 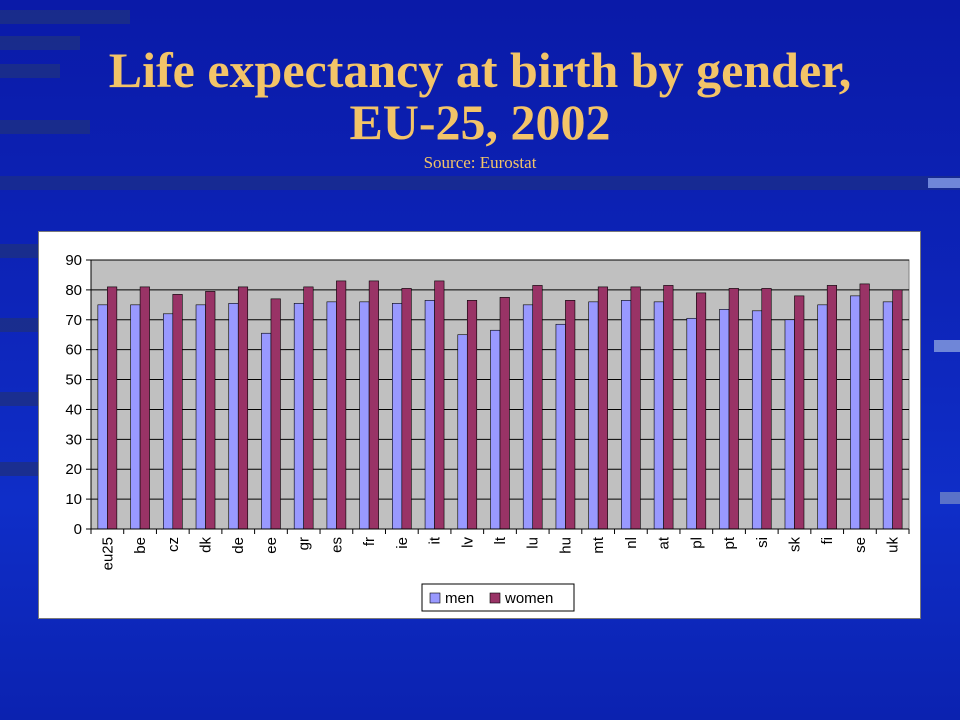 I want to click on bar-men-pt, so click(x=724, y=419).